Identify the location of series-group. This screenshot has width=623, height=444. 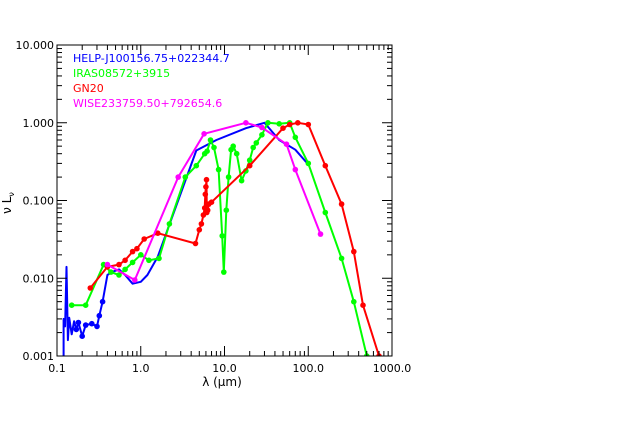
(214, 201).